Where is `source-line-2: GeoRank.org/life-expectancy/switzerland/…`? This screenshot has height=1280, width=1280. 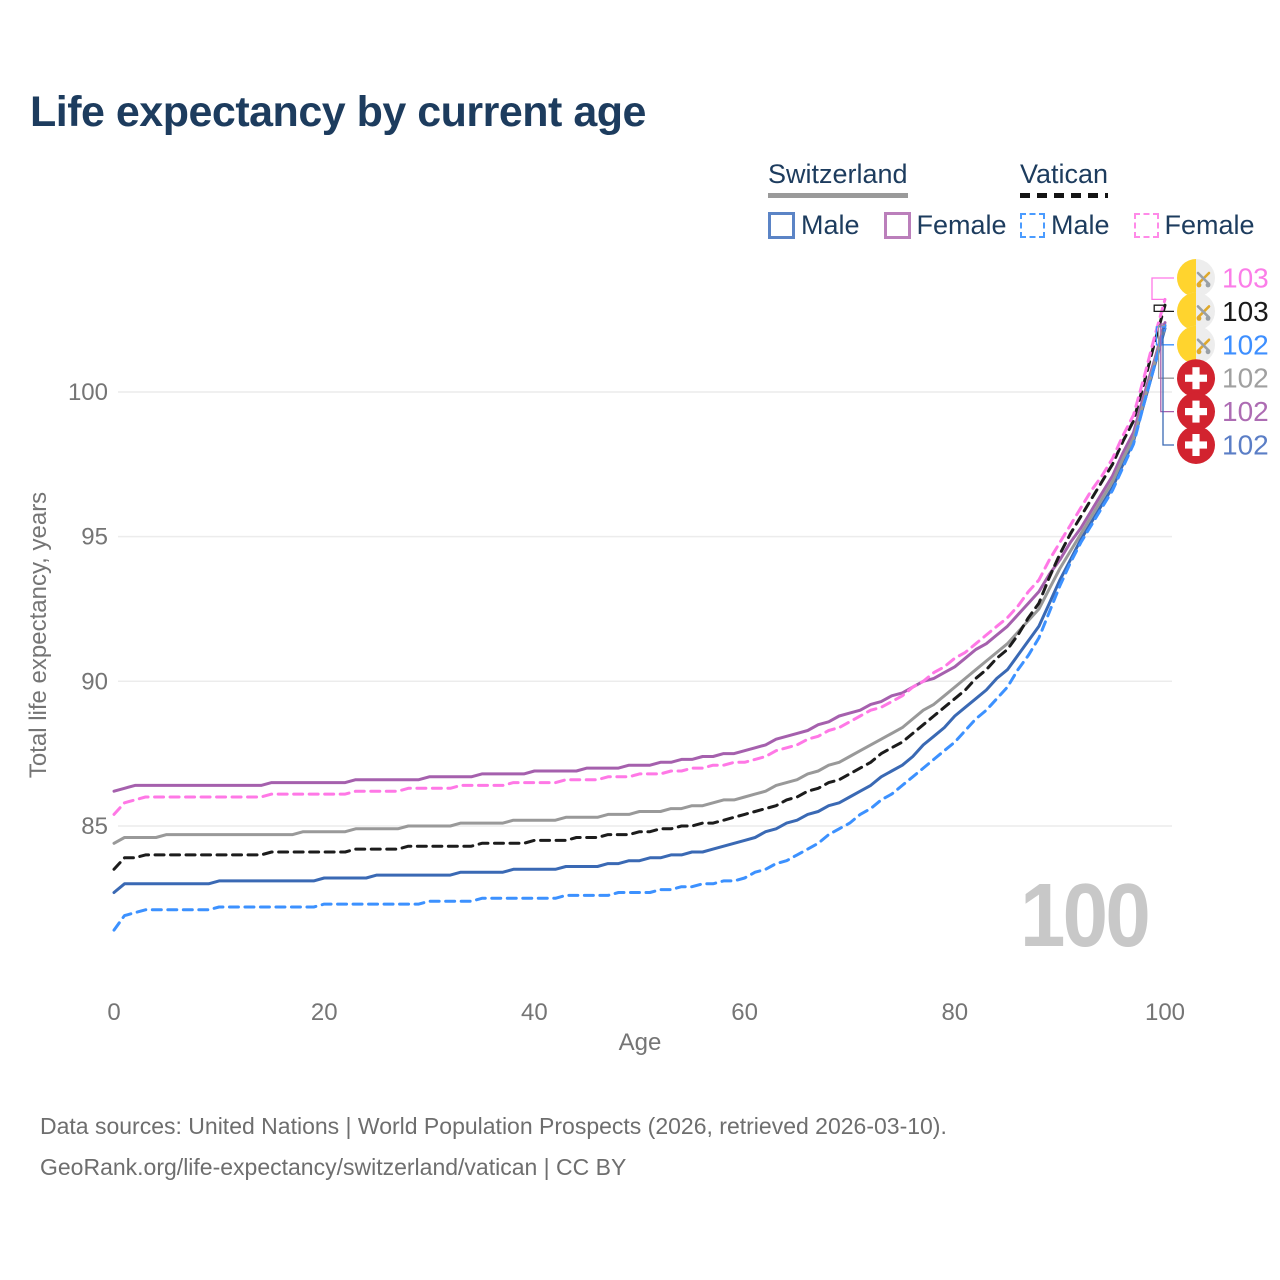
source-line-2: GeoRank.org/life-expectancy/switzerland/… is located at coordinates (333, 1166).